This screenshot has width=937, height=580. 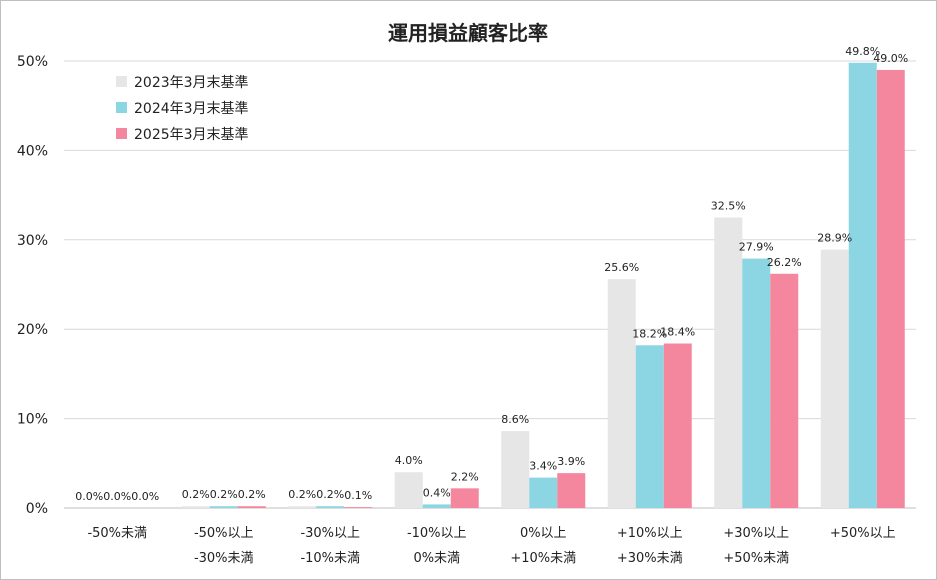 What do you see at coordinates (890, 58) in the screenshot?
I see `data-label: 49.0%` at bounding box center [890, 58].